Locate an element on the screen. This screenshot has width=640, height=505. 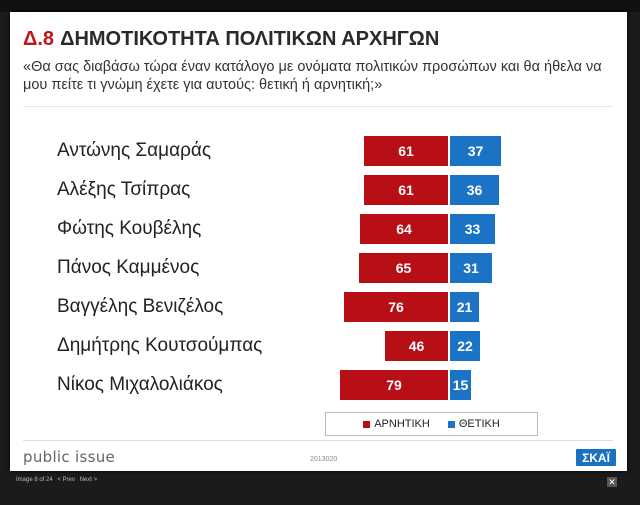
channel-logo: ΣΚΑΪ is located at coordinates (596, 457).